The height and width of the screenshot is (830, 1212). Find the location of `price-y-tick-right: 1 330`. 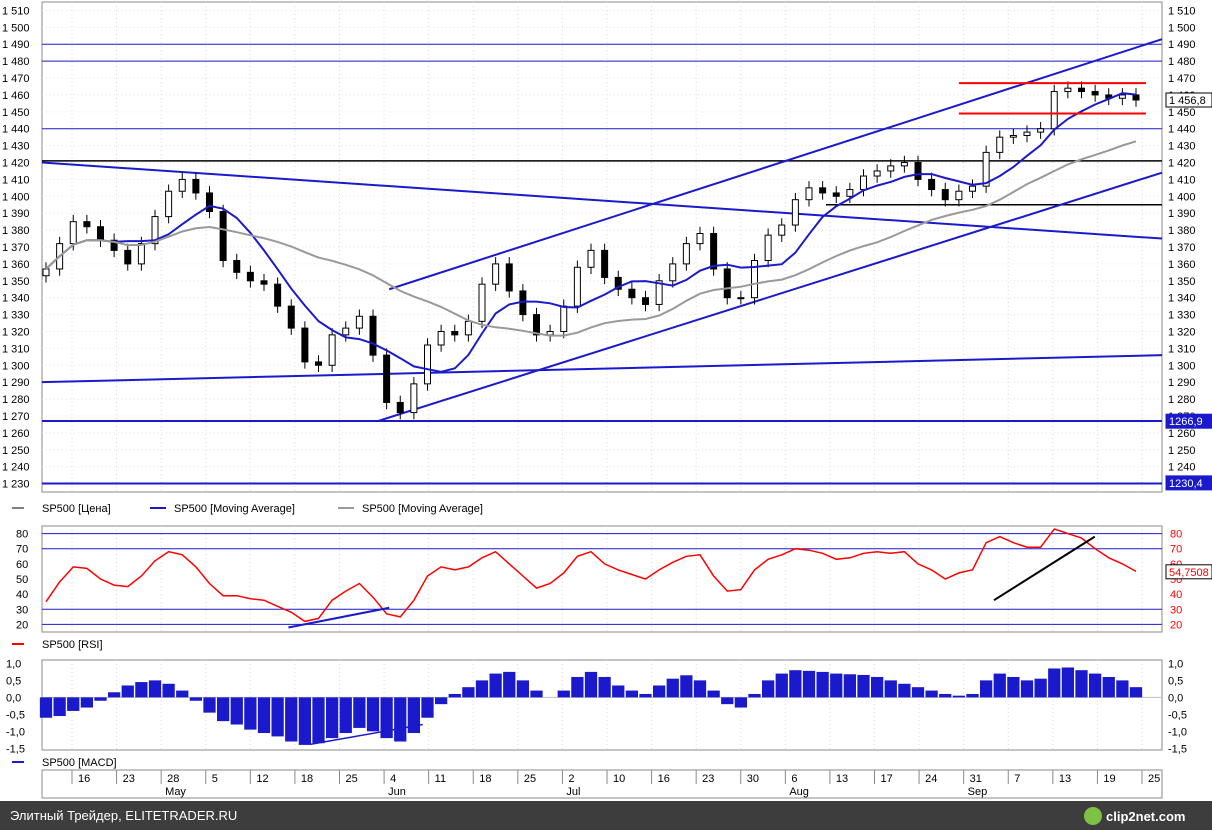

price-y-tick-right: 1 330 is located at coordinates (1182, 316).